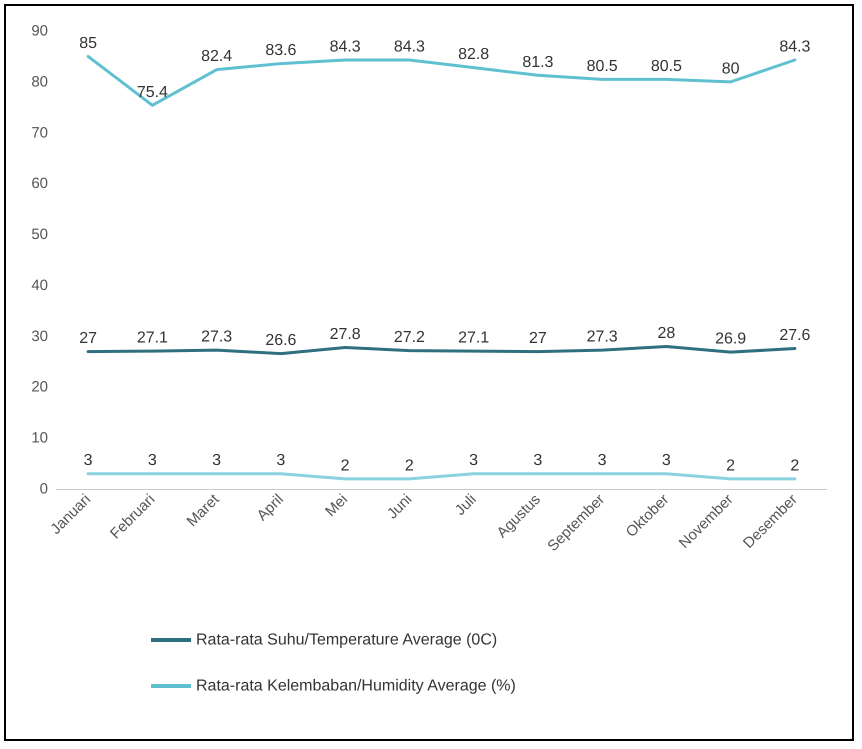 This screenshot has height=749, width=862. I want to click on y-tick-label: 10, so click(39, 438).